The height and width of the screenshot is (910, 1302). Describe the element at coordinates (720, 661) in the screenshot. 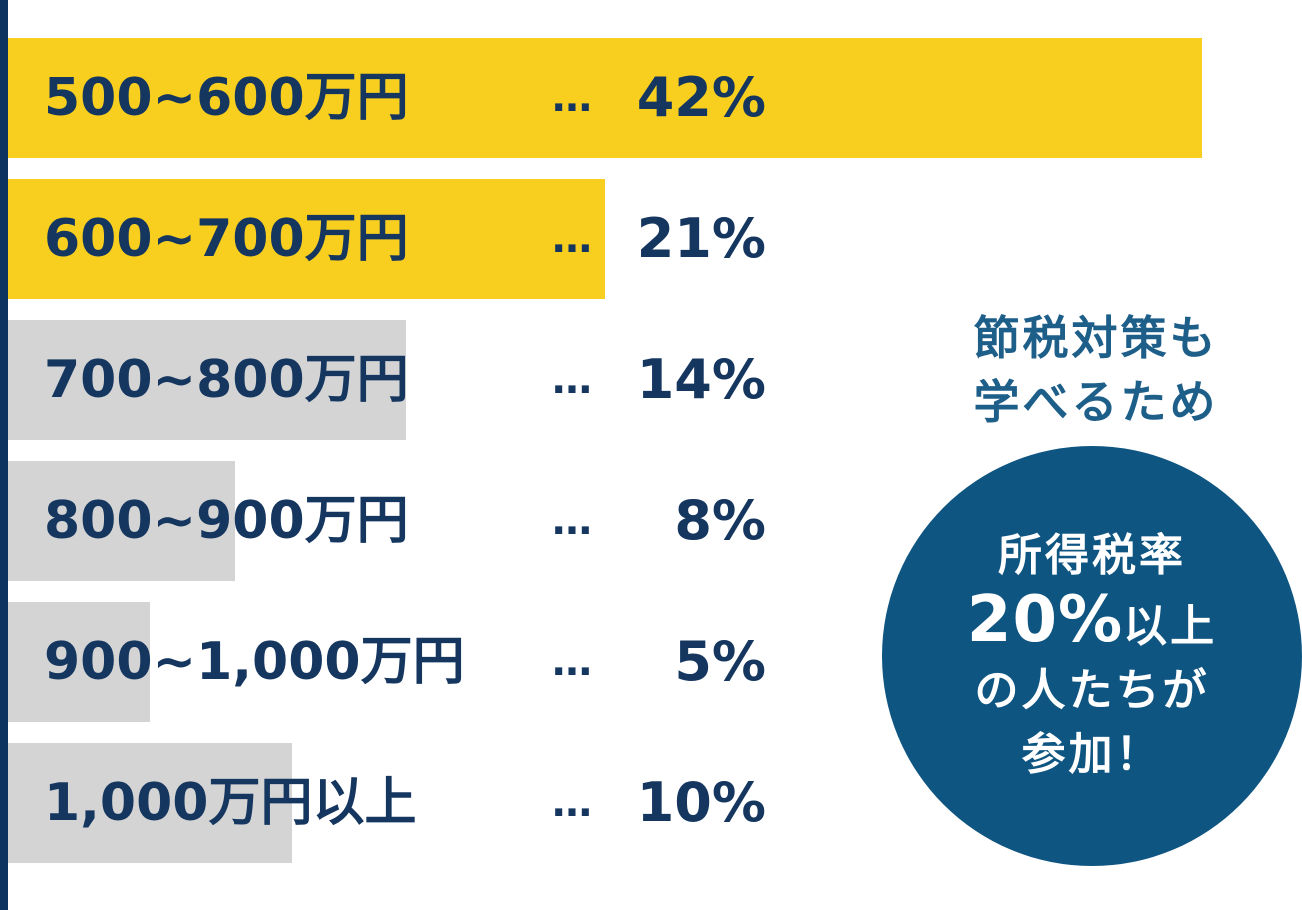

I see `value-label-4: 5%` at that location.